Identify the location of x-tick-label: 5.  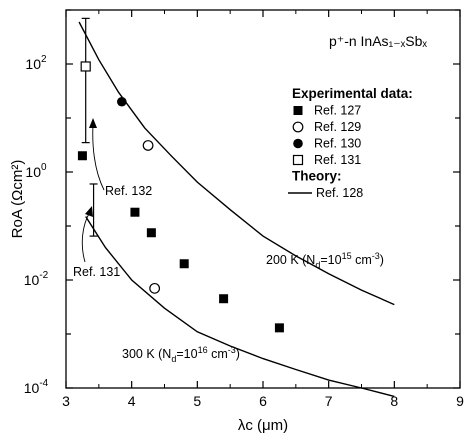
(197, 401).